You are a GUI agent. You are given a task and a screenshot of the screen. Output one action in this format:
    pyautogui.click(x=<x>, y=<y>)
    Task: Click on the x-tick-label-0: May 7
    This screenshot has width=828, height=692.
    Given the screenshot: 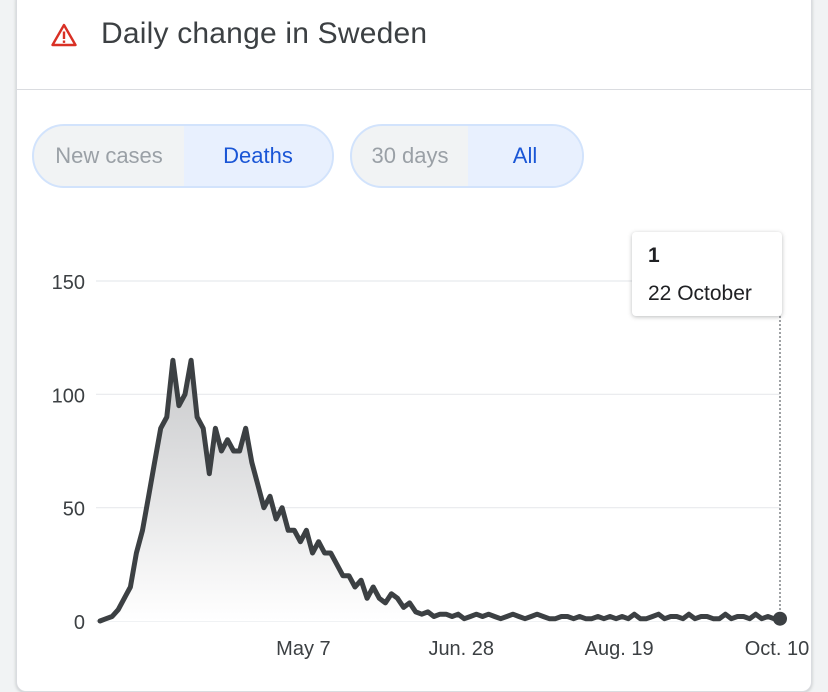 What is the action you would take?
    pyautogui.click(x=303, y=649)
    